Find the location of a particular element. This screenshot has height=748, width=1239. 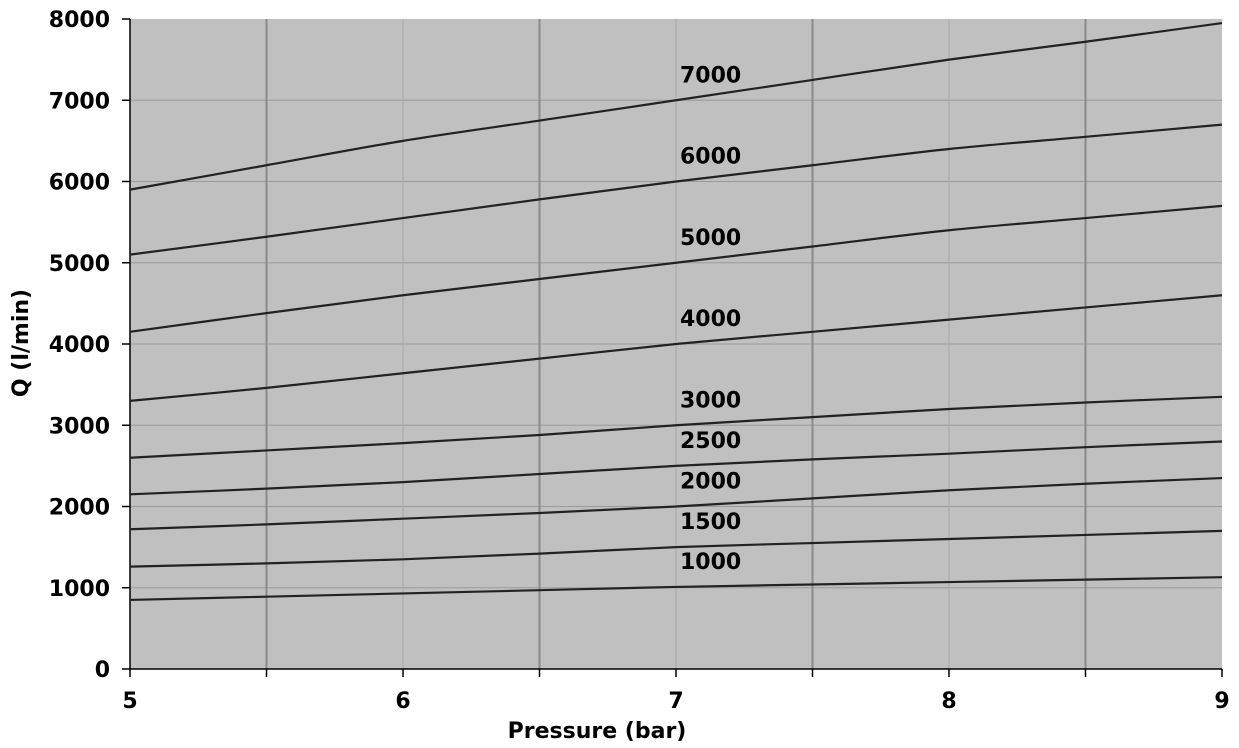

series-label-5000: 5000 is located at coordinates (710, 238).